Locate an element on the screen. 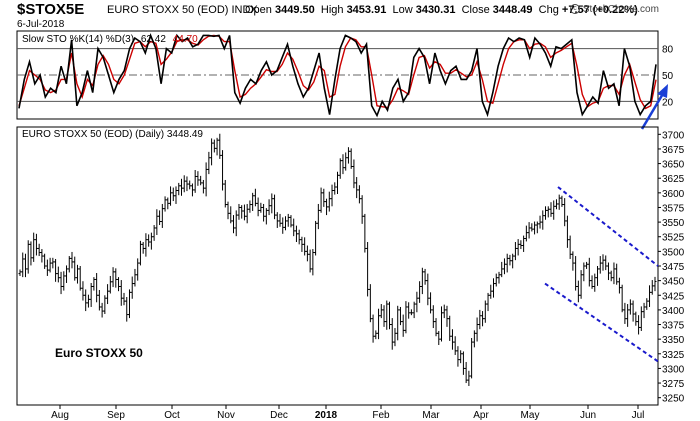 The height and width of the screenshot is (421, 700). copyright-icon: c is located at coordinates (575, 9).